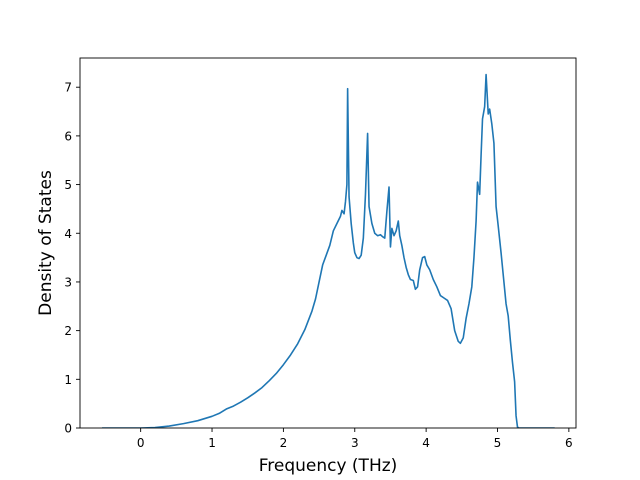 The width and height of the screenshot is (640, 480). Describe the element at coordinates (426, 443) in the screenshot. I see `x-tick-label: 4` at that location.